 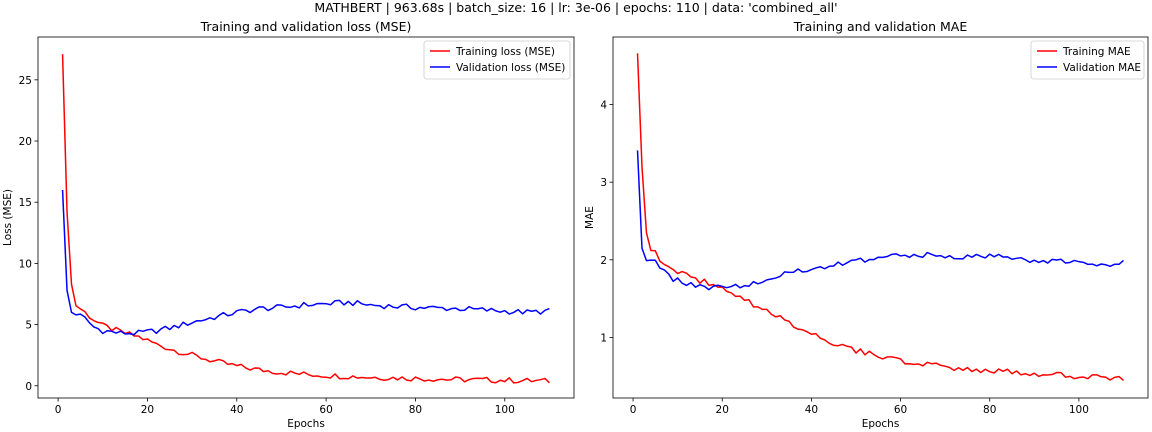 I want to click on y-tick-label: 1, so click(x=603, y=338).